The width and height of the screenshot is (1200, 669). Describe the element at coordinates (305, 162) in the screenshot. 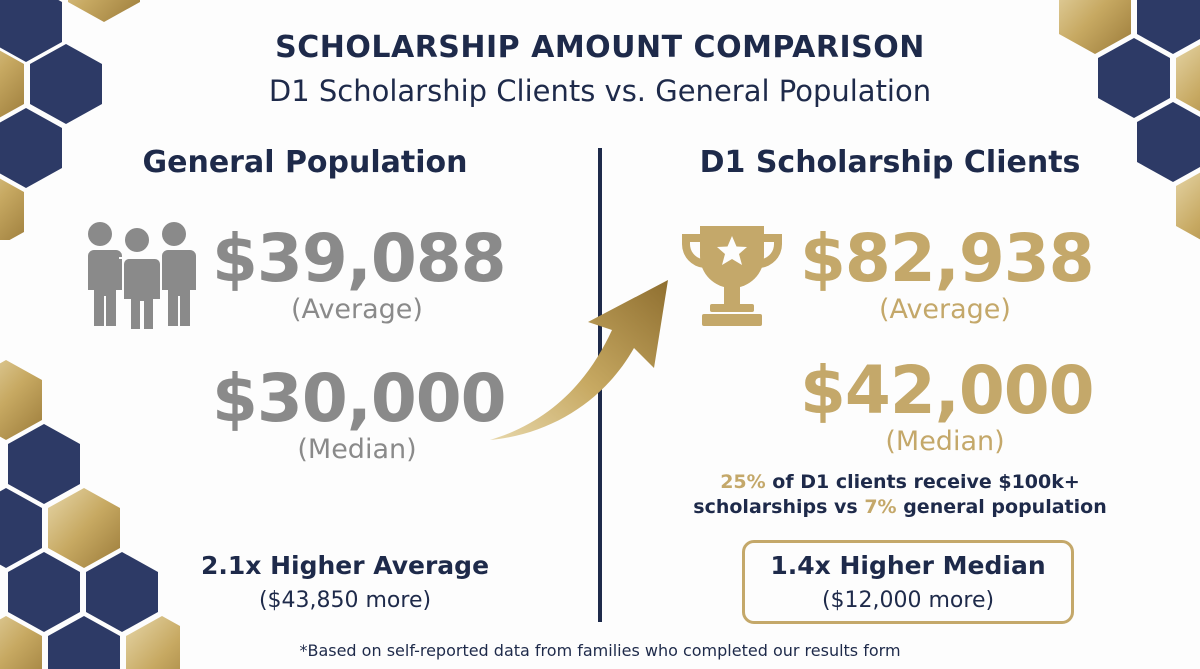

I see `general-population-heading: General Population` at that location.